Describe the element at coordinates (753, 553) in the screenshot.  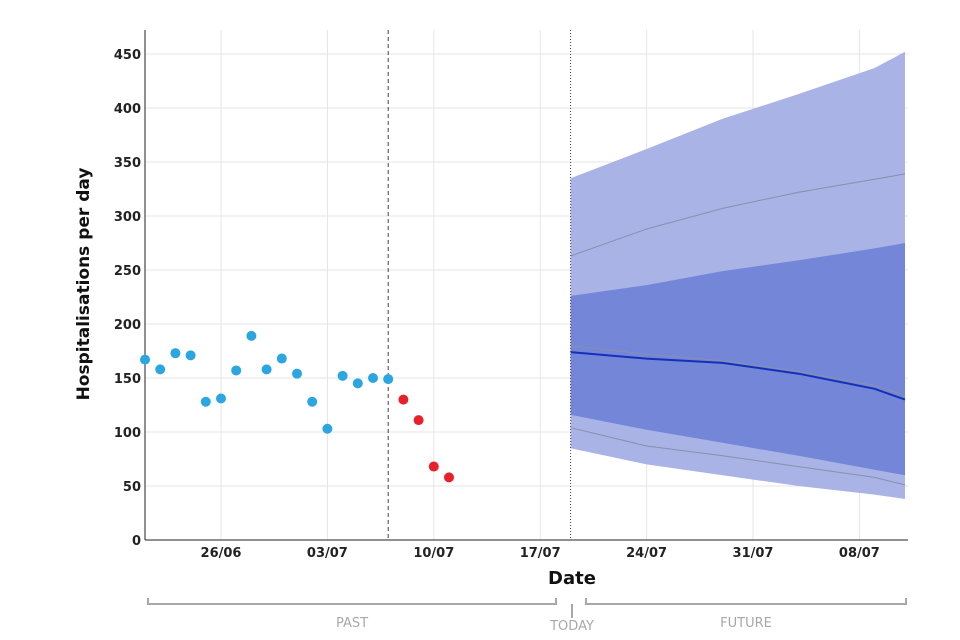
I see `x-tick-label: 31/07` at that location.